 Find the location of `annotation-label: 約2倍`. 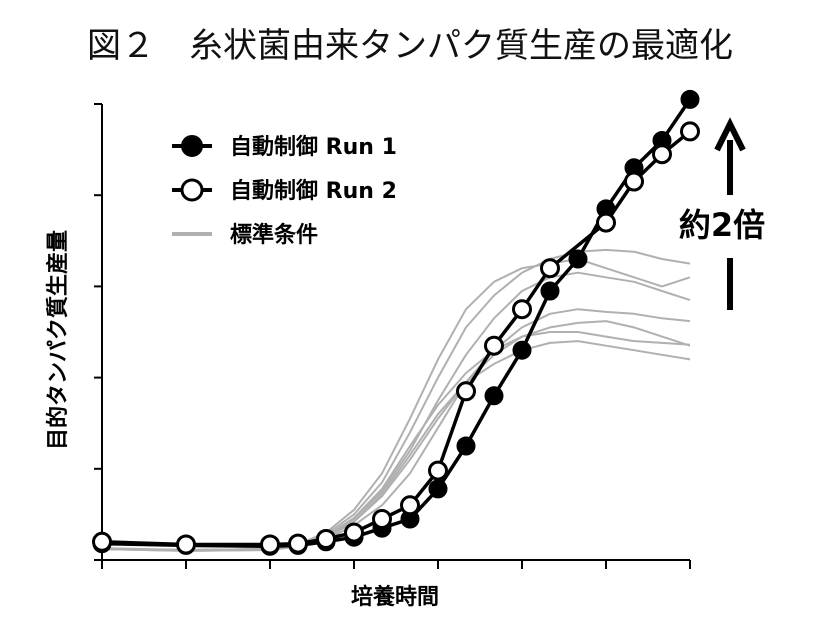

annotation-label: 約2倍 is located at coordinates (722, 225).